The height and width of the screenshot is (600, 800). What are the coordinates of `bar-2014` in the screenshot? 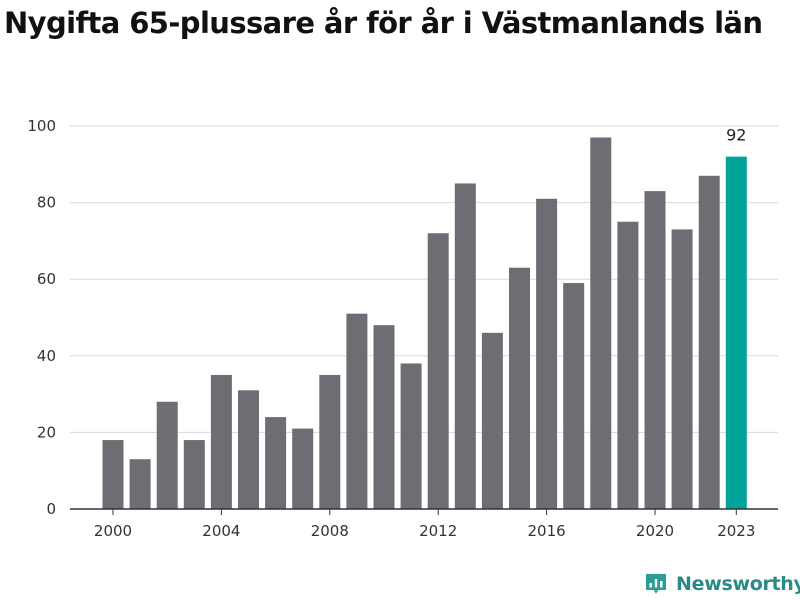 It's located at (492, 420).